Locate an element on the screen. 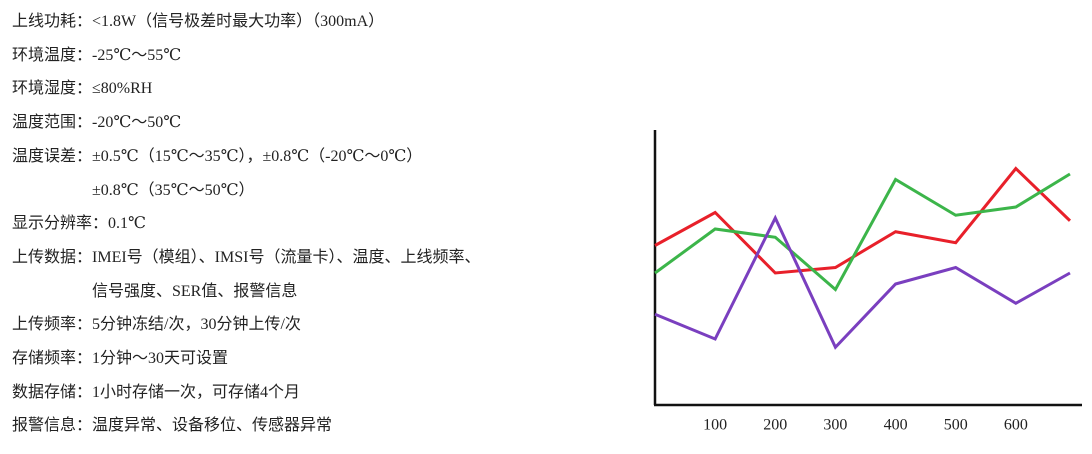 This screenshot has width=1092, height=454. spec-row: 信号强度、SER值、报警信息 is located at coordinates (194, 292).